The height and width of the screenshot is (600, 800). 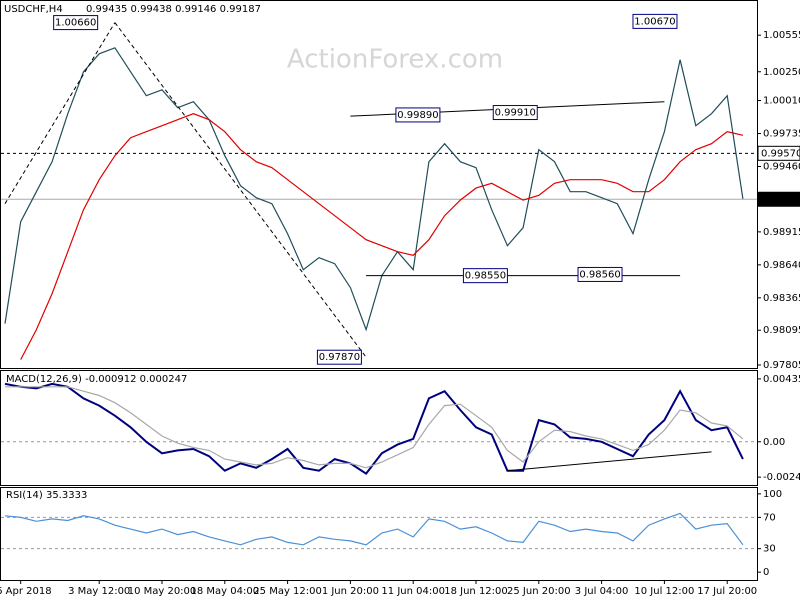 I want to click on symbol-title: USDCHF,H4, so click(x=33, y=9).